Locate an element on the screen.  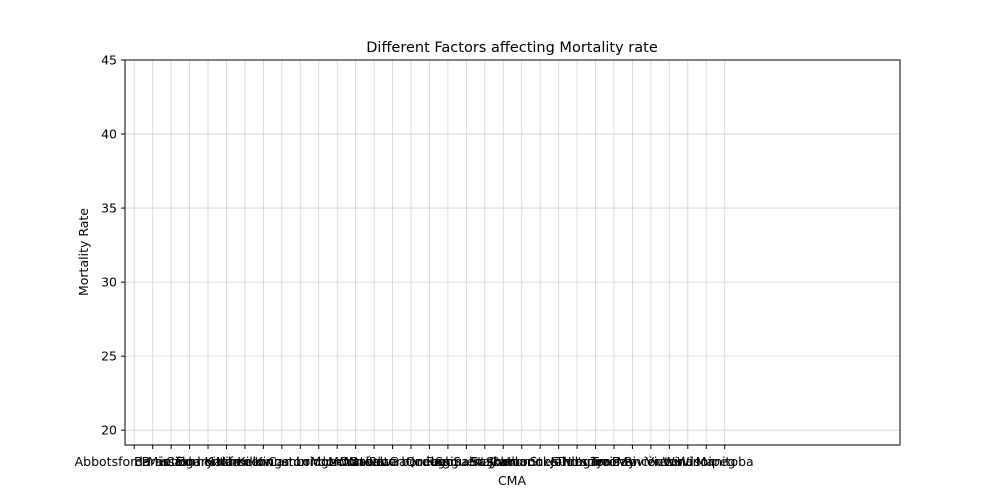
x-axis-label: CMA is located at coordinates (512, 480).